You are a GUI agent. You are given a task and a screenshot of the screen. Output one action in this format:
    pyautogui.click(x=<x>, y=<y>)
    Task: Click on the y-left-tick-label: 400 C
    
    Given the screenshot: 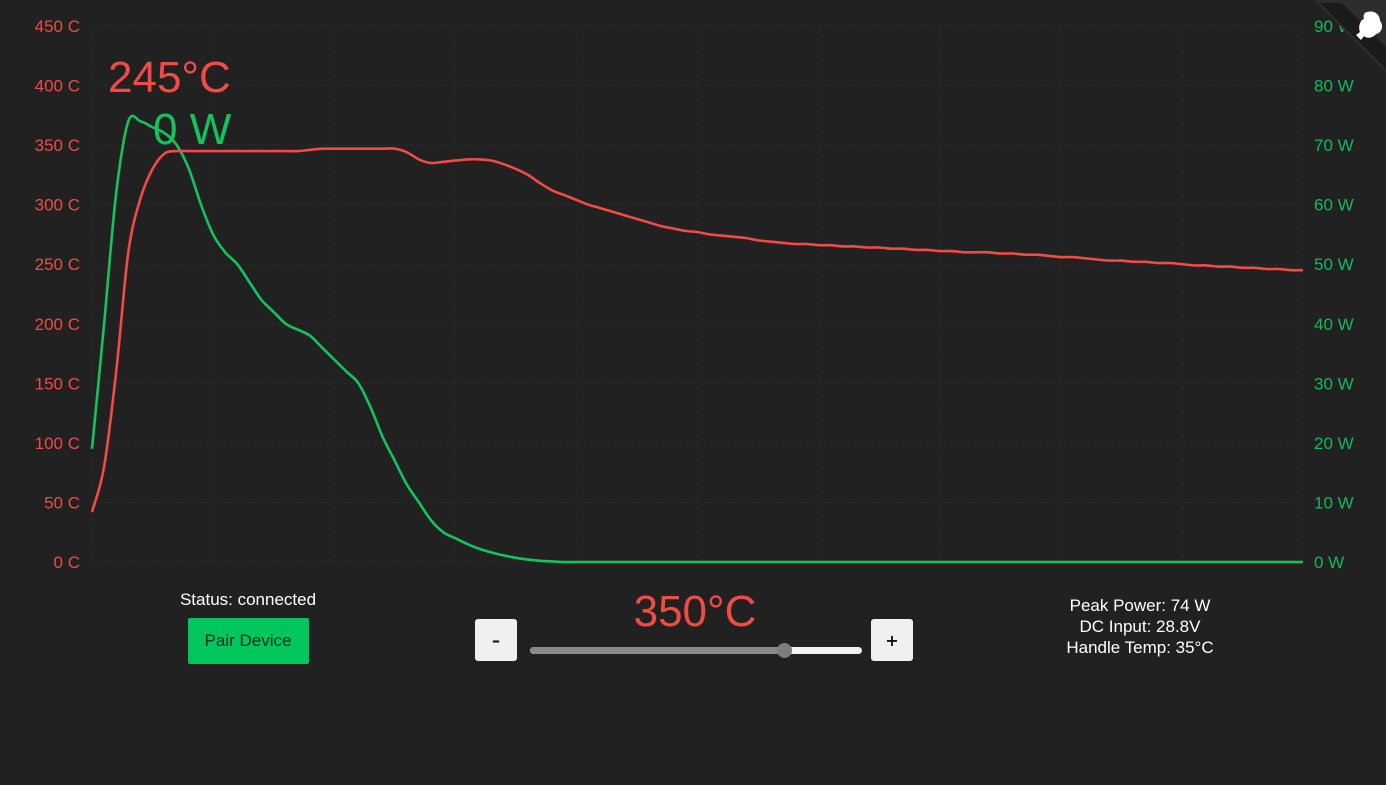 What is the action you would take?
    pyautogui.click(x=57, y=86)
    